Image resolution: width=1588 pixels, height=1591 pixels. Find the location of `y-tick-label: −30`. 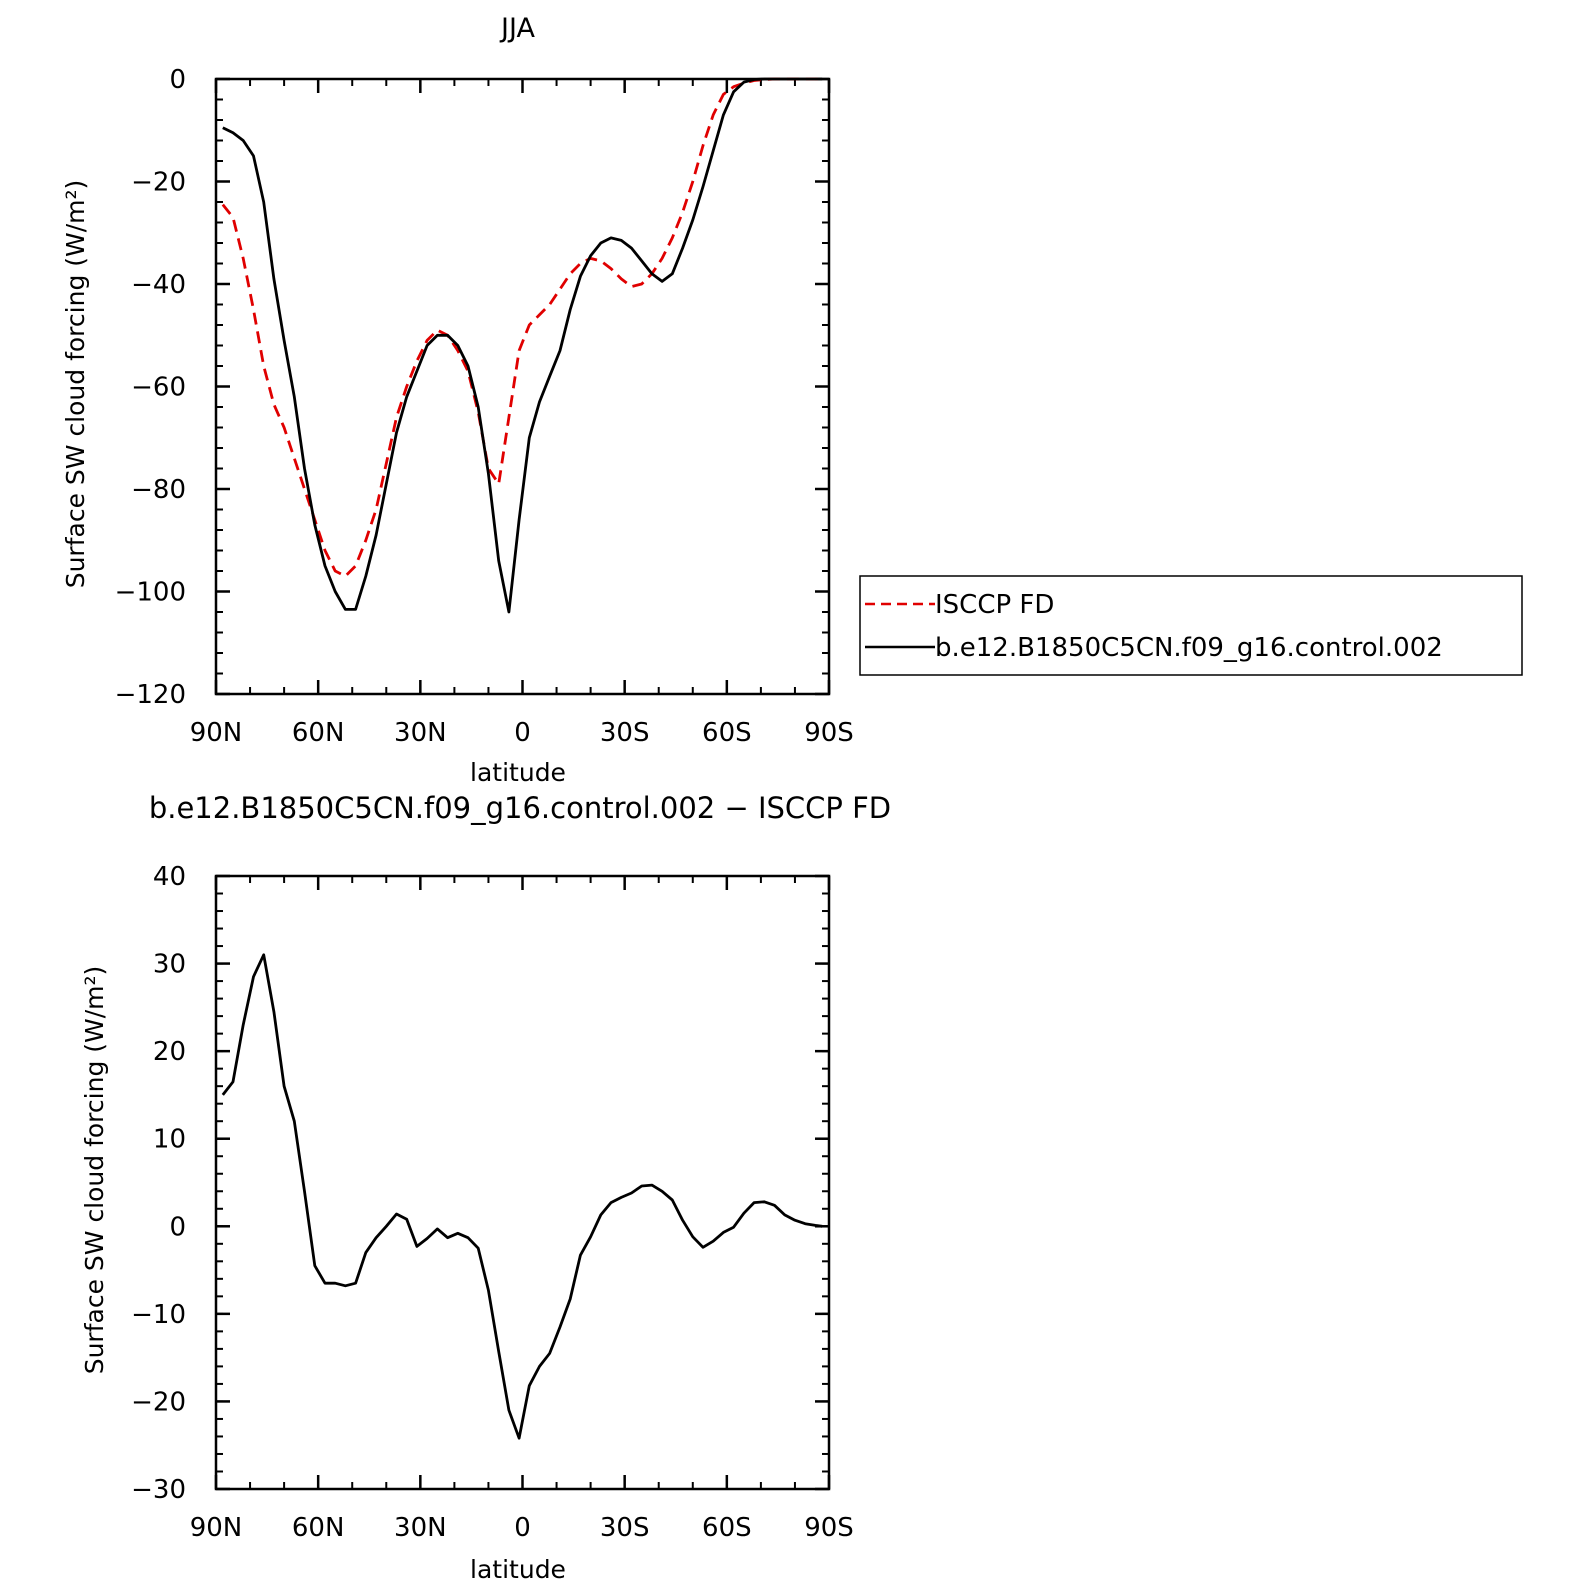

y-tick-label: −30 is located at coordinates (158, 1490).